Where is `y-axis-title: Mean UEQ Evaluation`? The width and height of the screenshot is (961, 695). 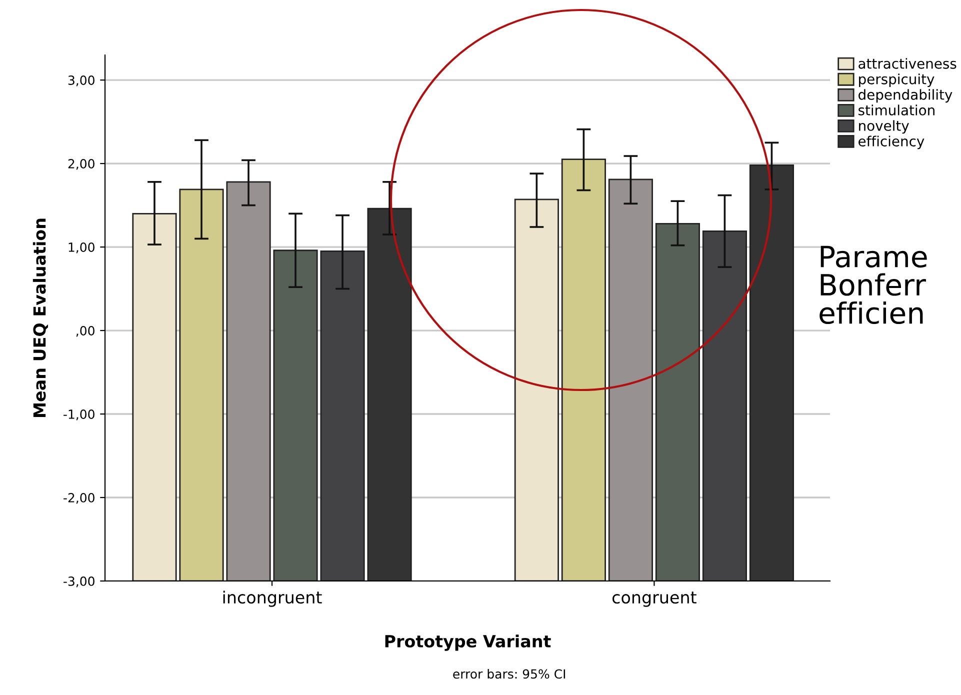
y-axis-title: Mean UEQ Evaluation is located at coordinates (40, 317).